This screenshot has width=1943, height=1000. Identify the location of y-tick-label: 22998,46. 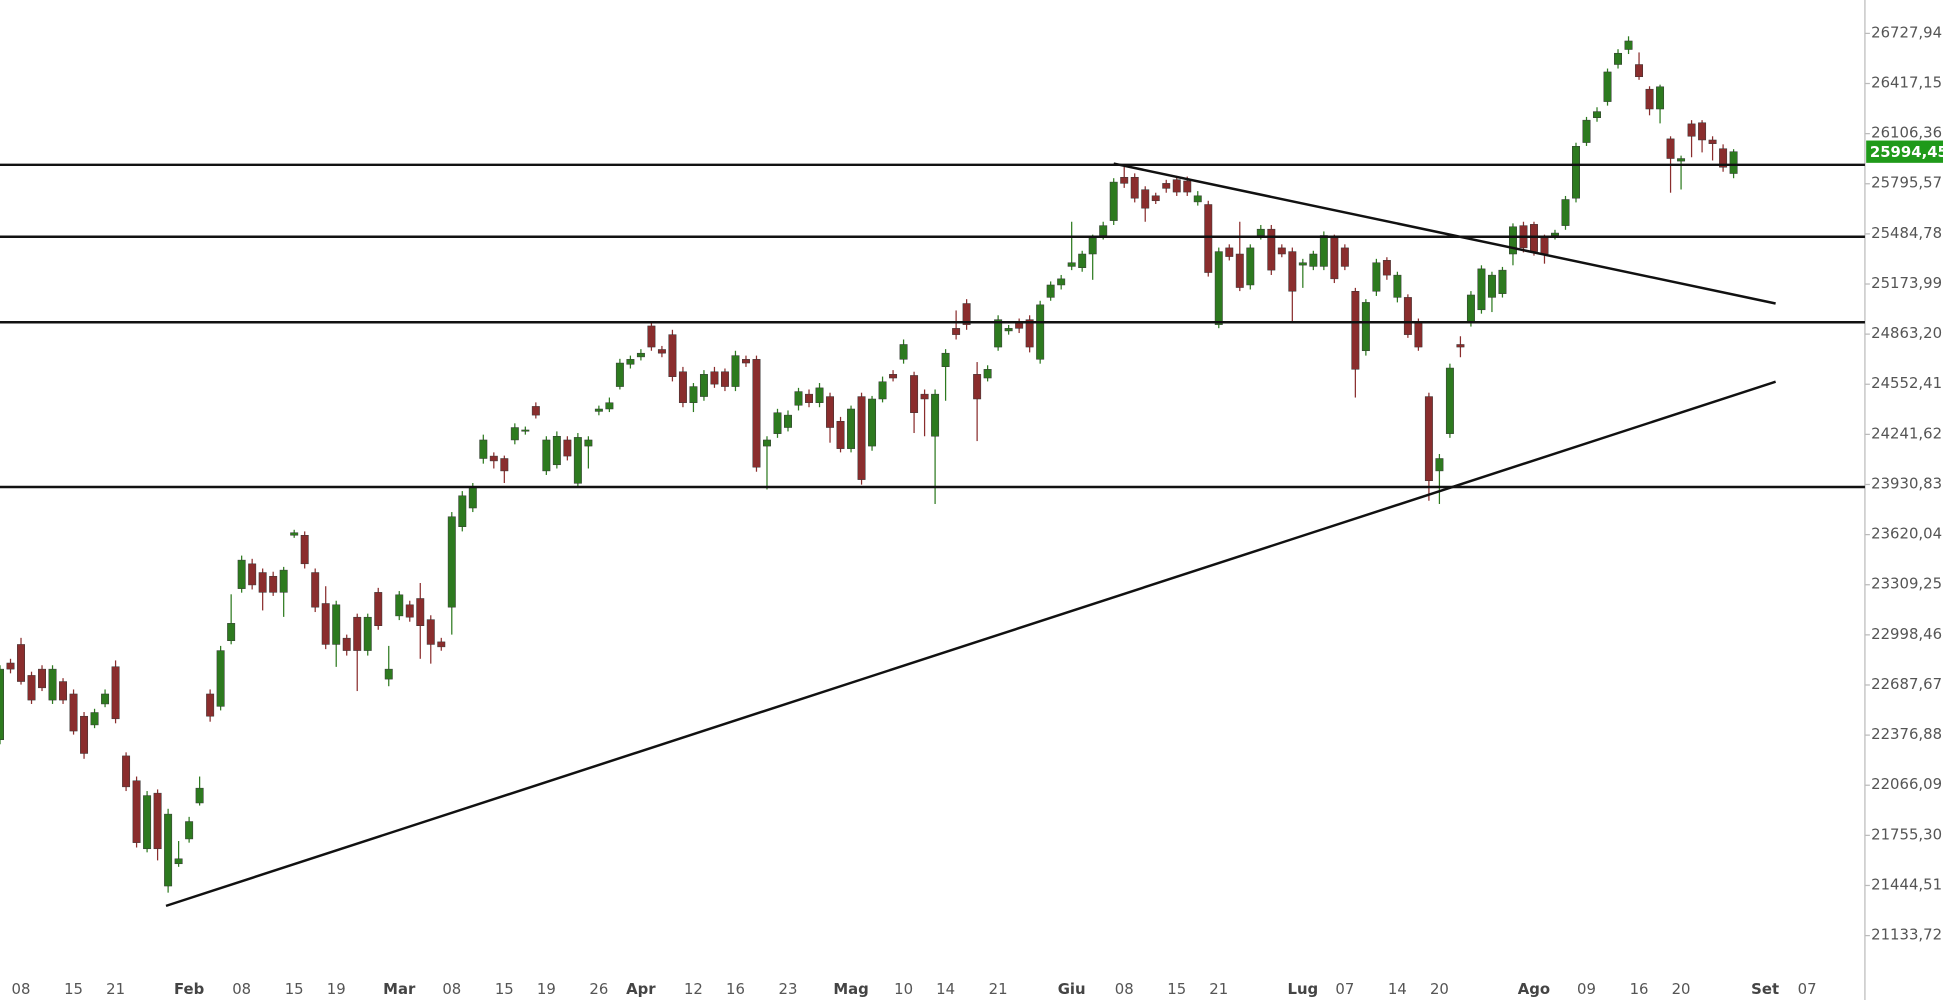
(1906, 634).